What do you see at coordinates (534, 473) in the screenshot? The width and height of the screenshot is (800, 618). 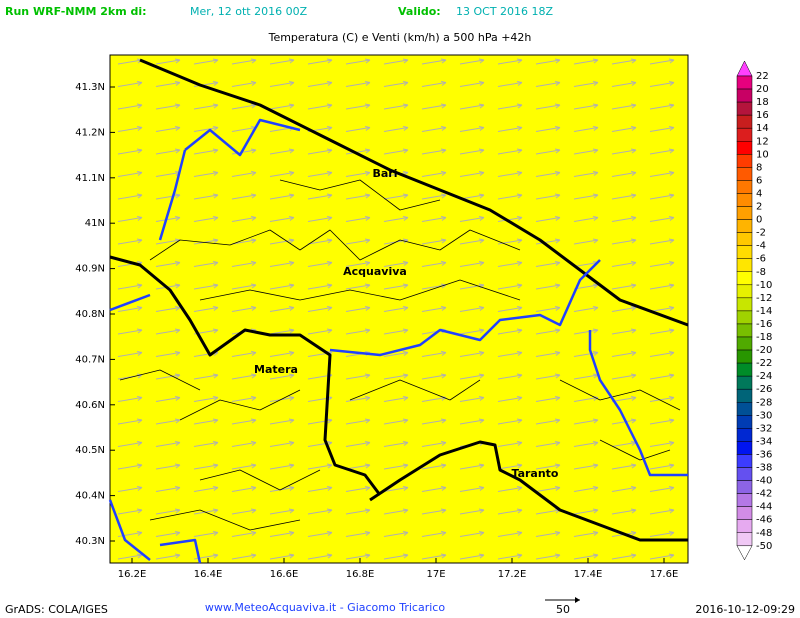 I see `place-label: Taranto` at bounding box center [534, 473].